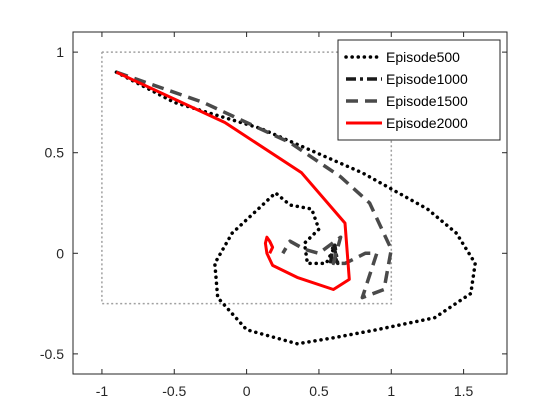  I want to click on x-tick-label: 0, so click(247, 391).